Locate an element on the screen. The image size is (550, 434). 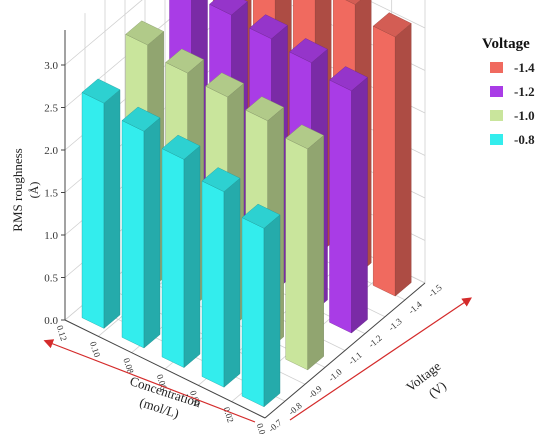
z-tick-label: 3.0 is located at coordinates (51, 66).